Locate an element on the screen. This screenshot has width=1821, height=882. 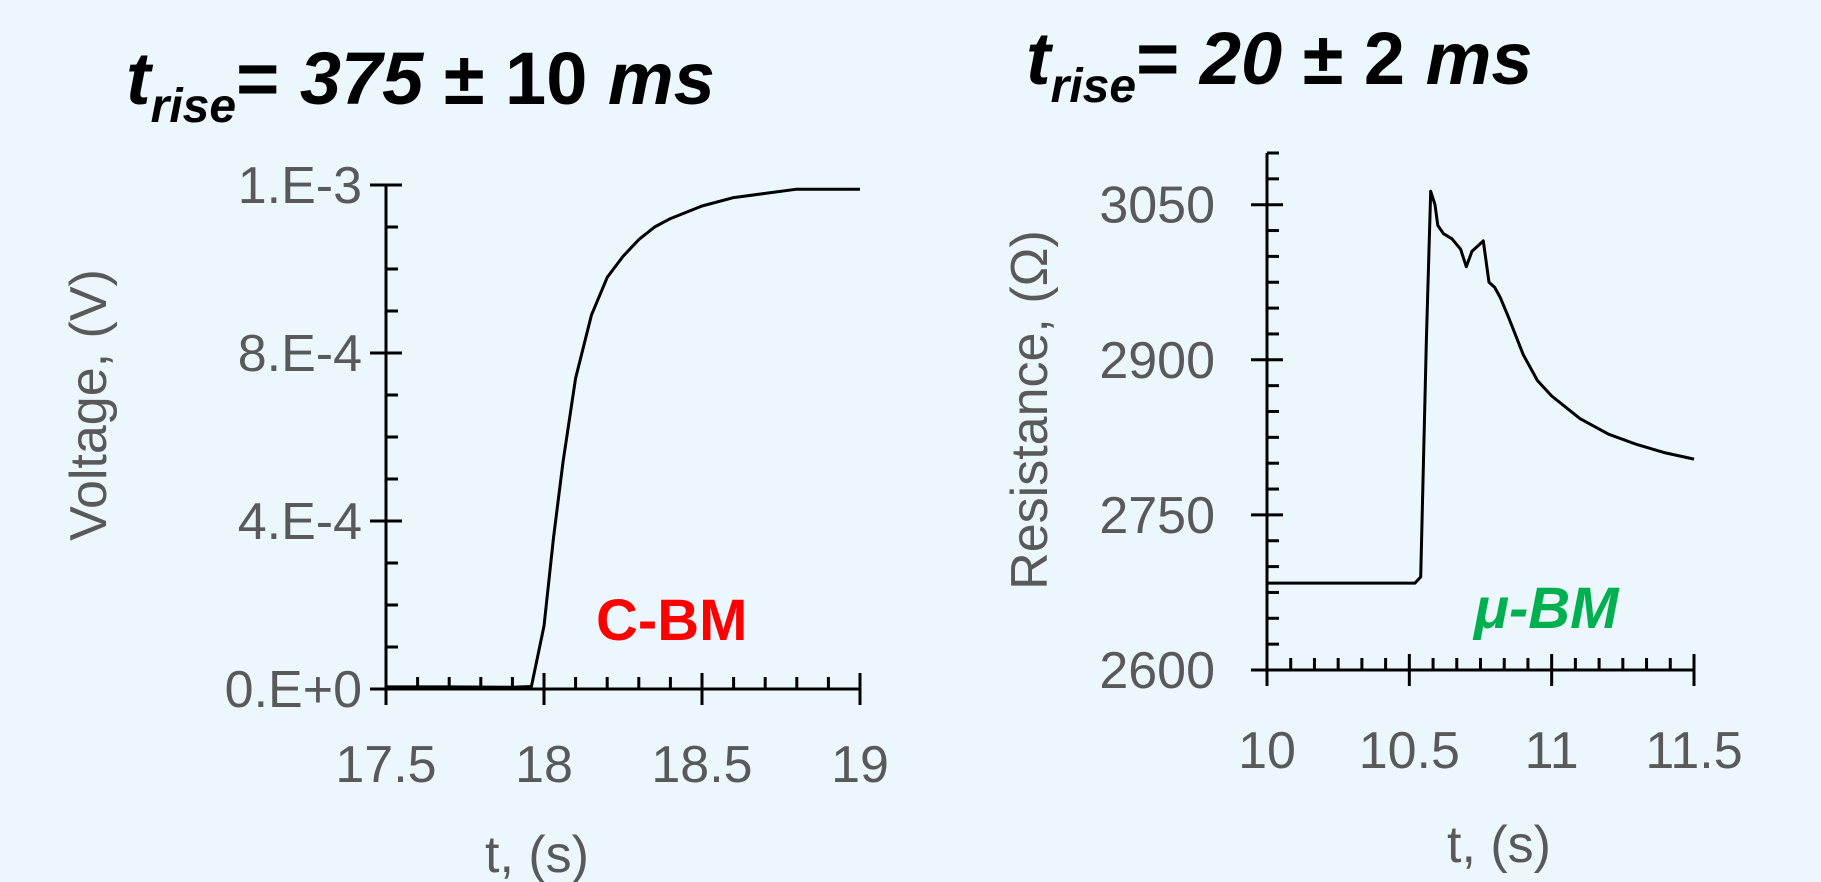
chart-ubm-title: trise= 20 ± 2 ms is located at coordinates (1279, 65).